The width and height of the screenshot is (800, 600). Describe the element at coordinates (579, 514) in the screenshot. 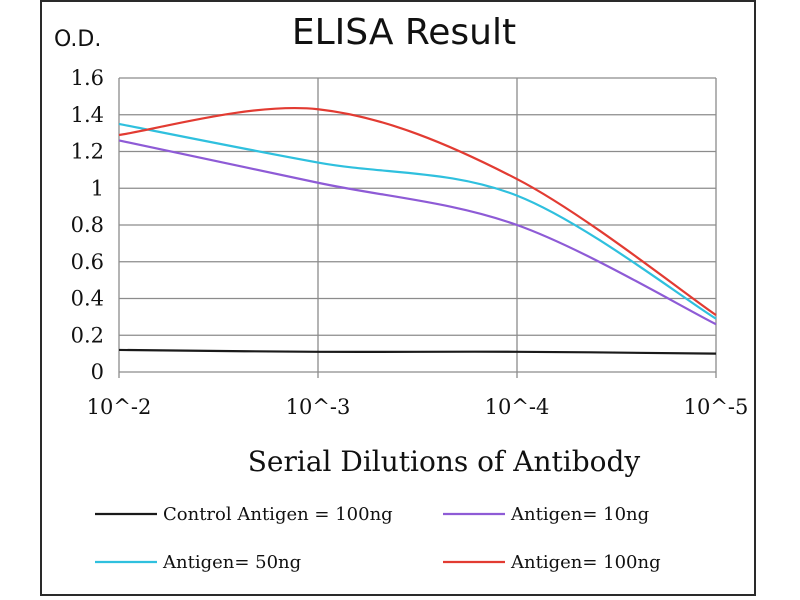

I see `legend-label: Antigen= 10ng` at that location.